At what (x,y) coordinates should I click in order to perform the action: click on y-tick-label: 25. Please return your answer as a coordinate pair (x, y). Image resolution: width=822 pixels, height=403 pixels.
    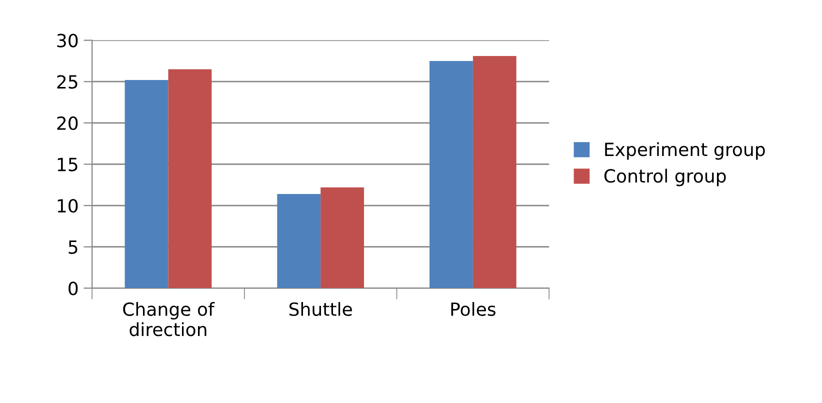
    Looking at the image, I should click on (67, 82).